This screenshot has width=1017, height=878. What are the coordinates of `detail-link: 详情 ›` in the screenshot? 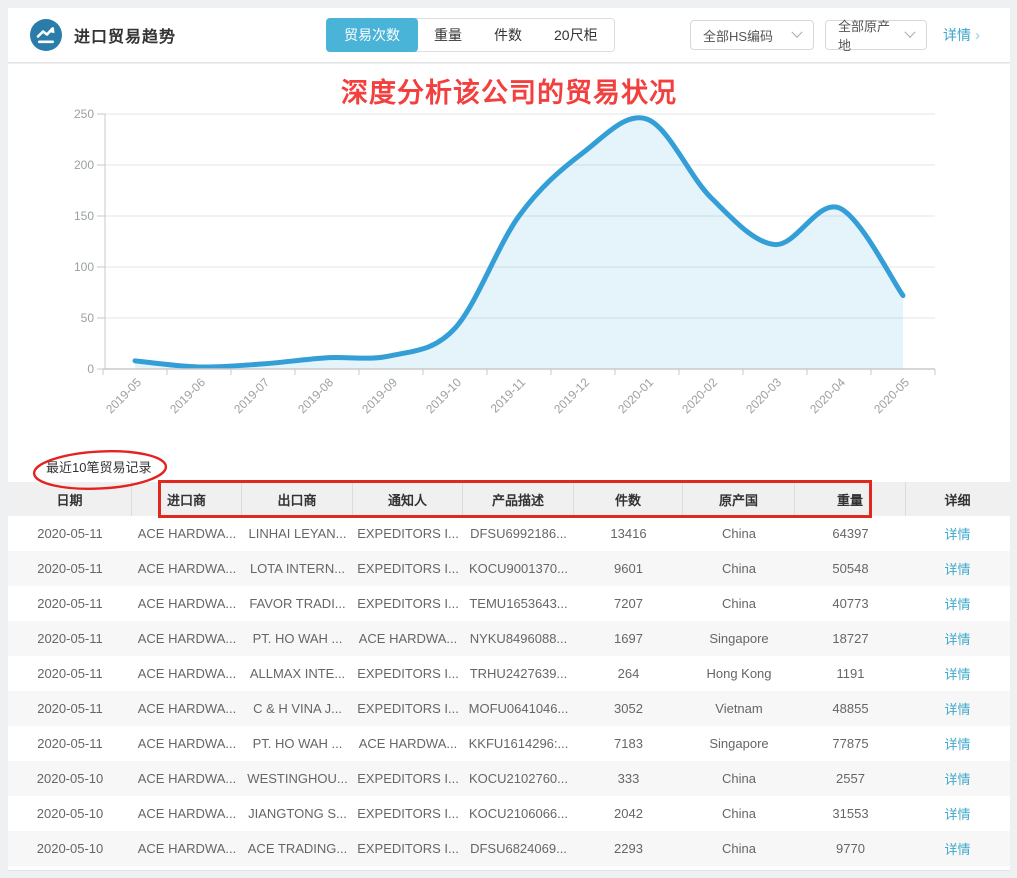 It's located at (961, 35).